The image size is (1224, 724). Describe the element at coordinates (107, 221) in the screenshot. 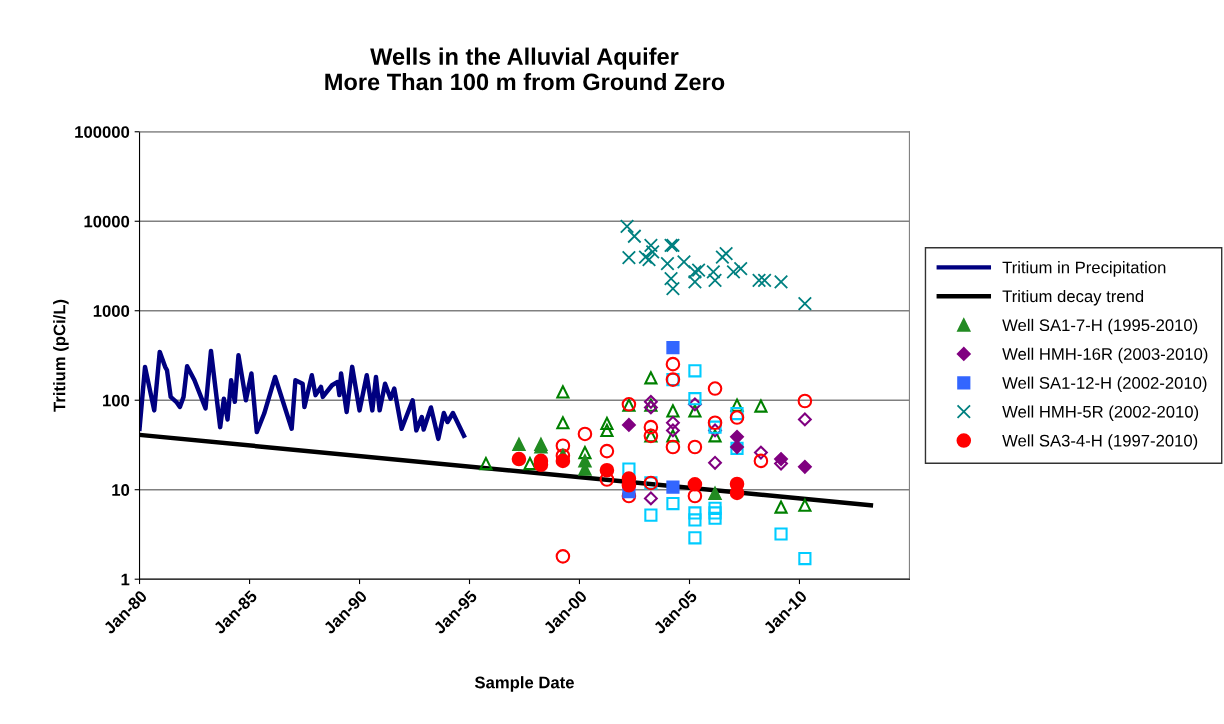

I see `y-tick-label: 10000` at that location.